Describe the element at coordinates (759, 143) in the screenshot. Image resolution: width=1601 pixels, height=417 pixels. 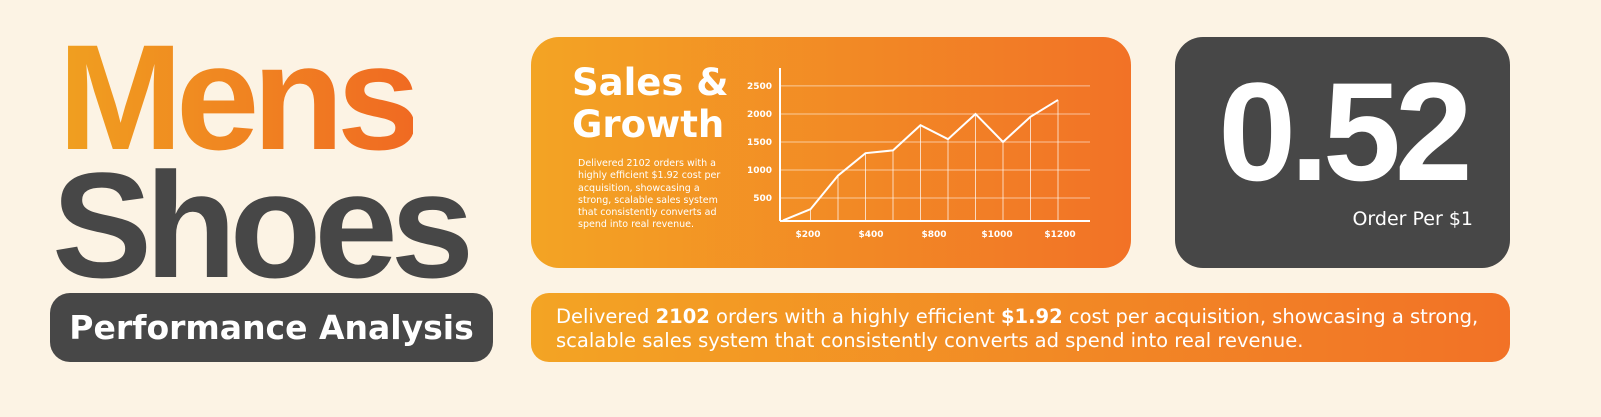
I see `y-tick-label: 1500` at that location.